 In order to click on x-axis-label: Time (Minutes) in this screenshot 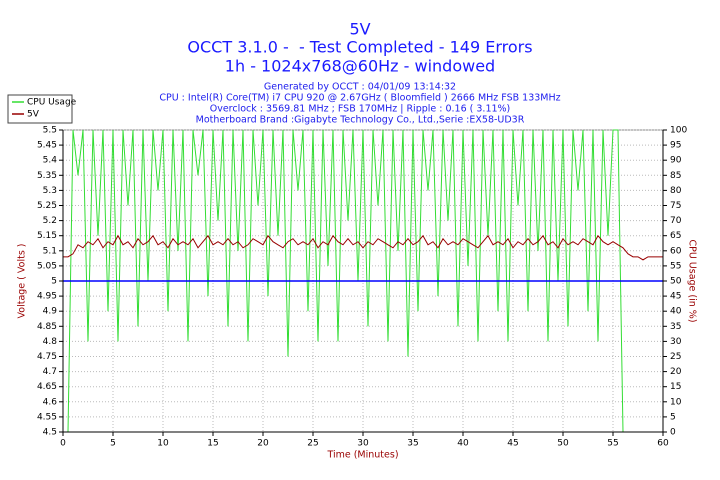, I will do `click(362, 455)`.